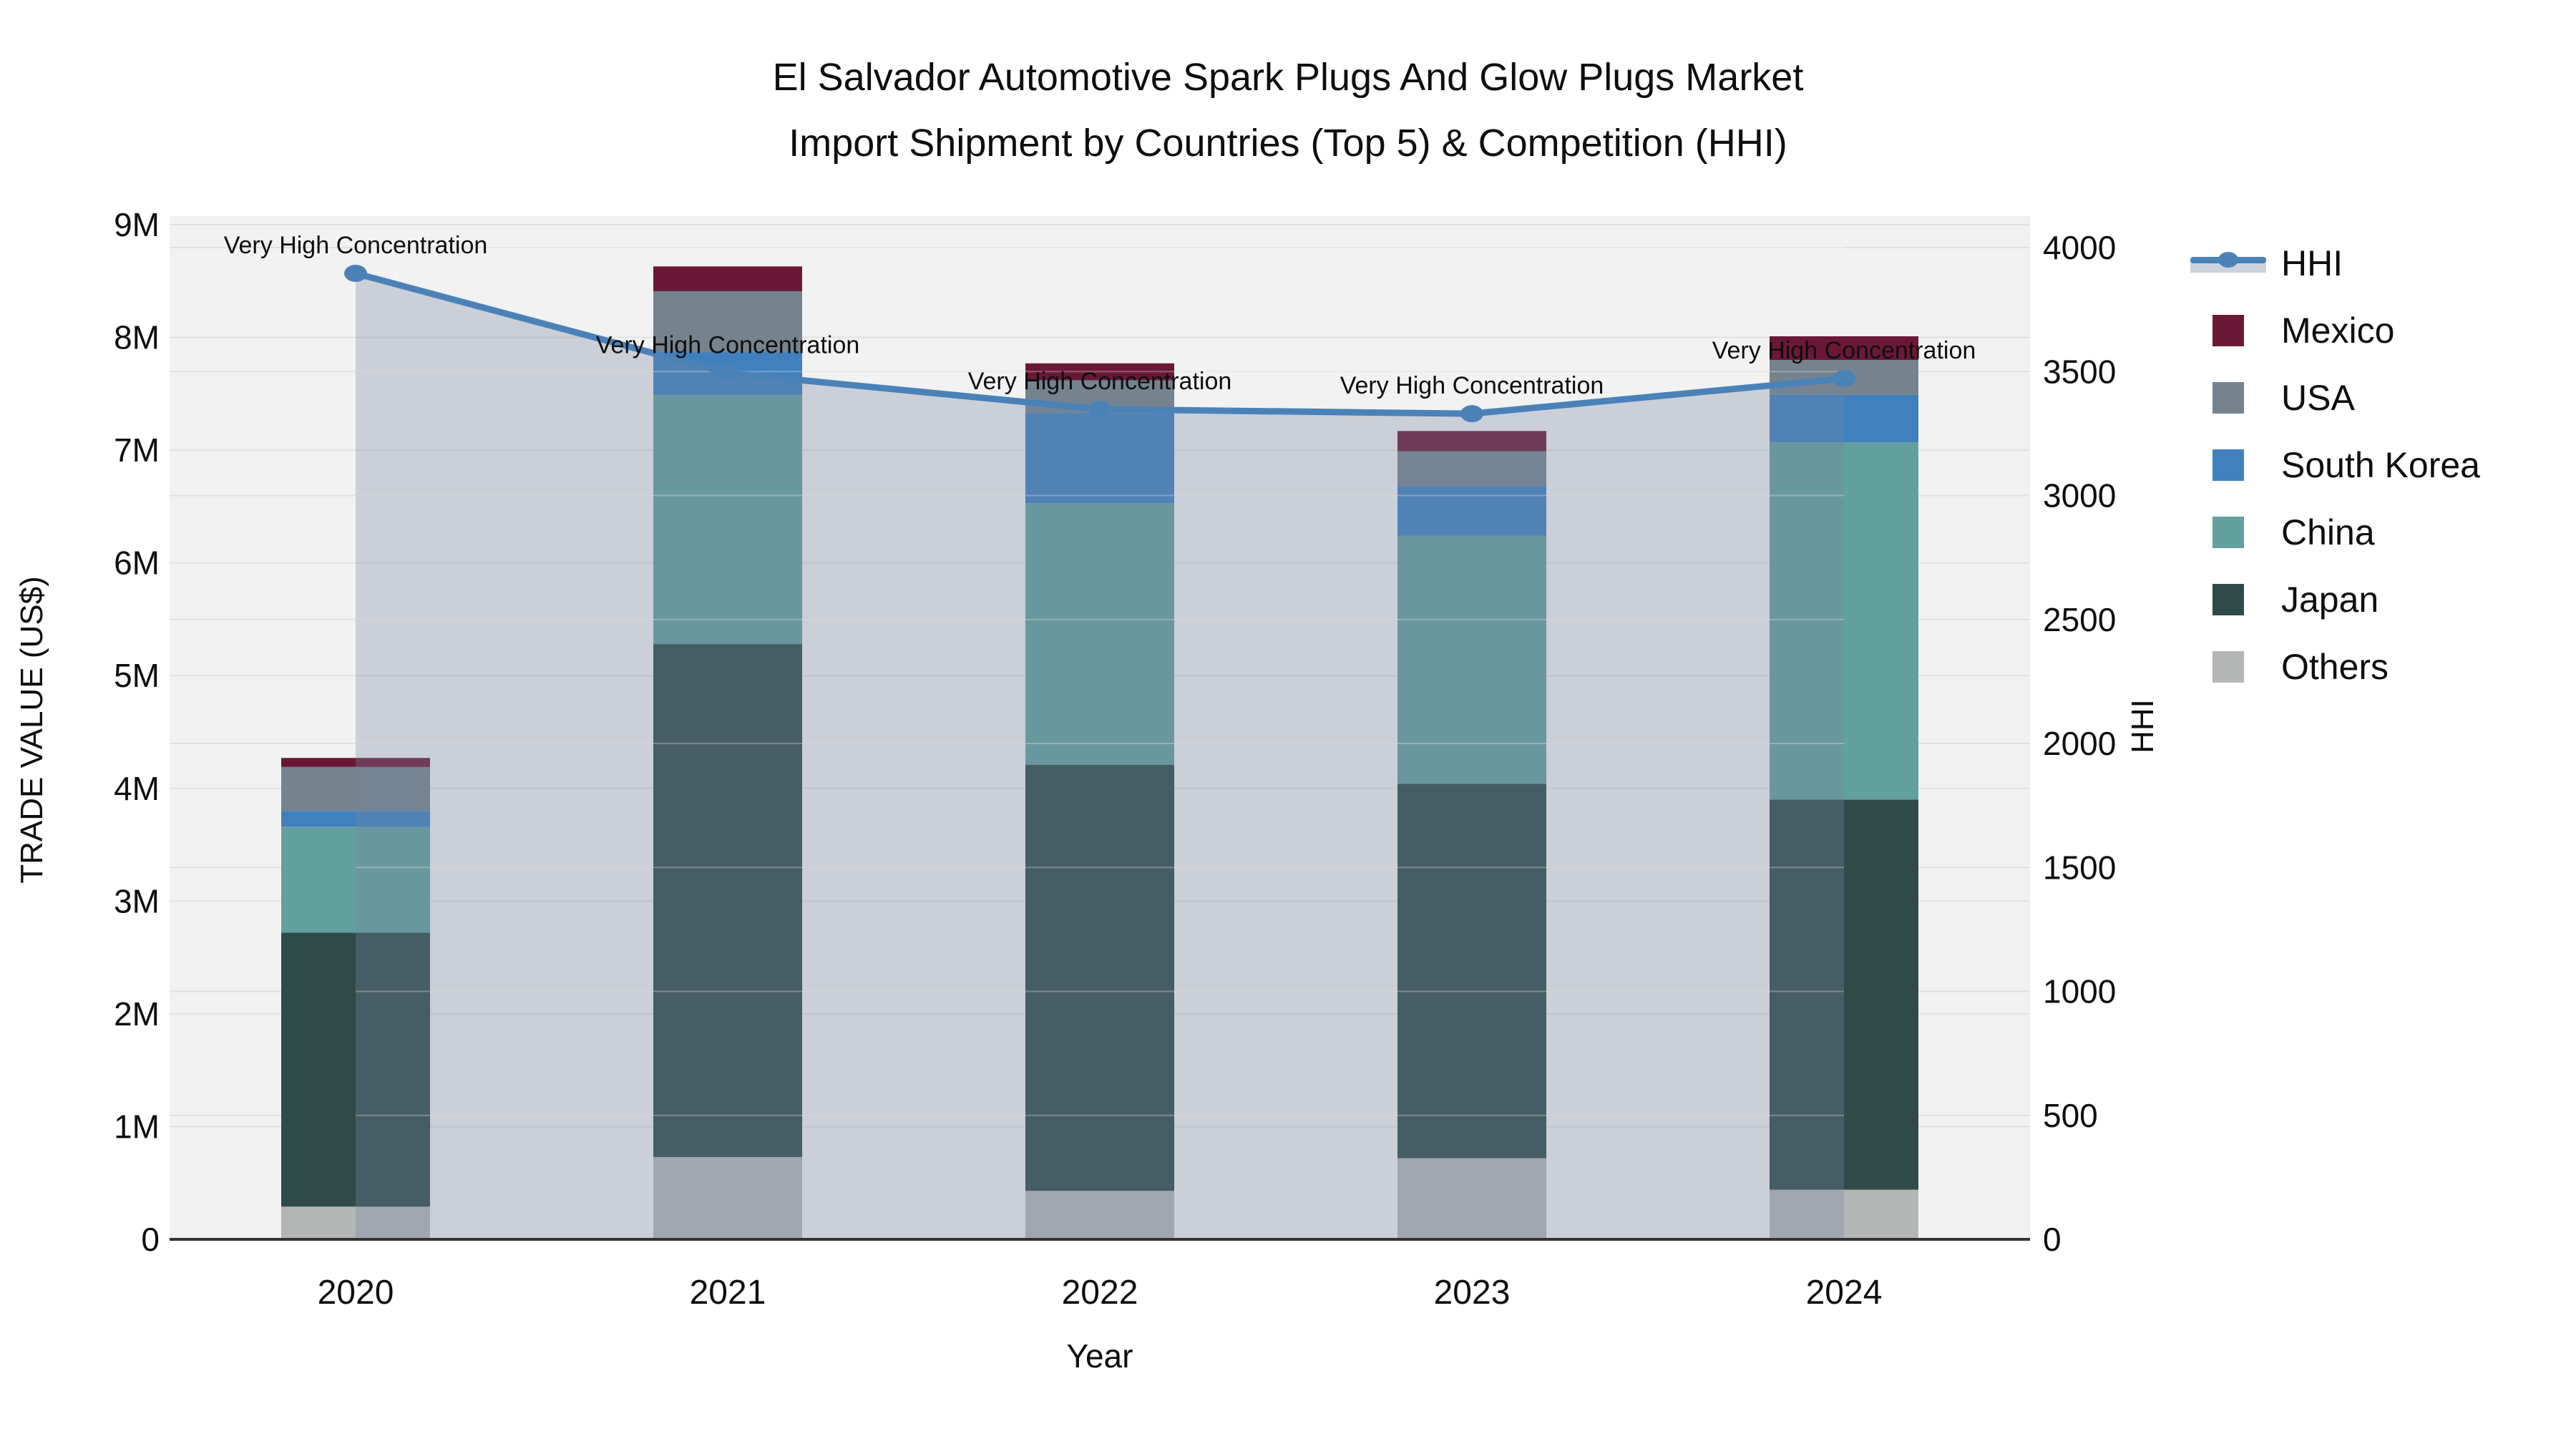 The height and width of the screenshot is (1449, 2576). I want to click on legend-label: Japan, so click(2330, 600).